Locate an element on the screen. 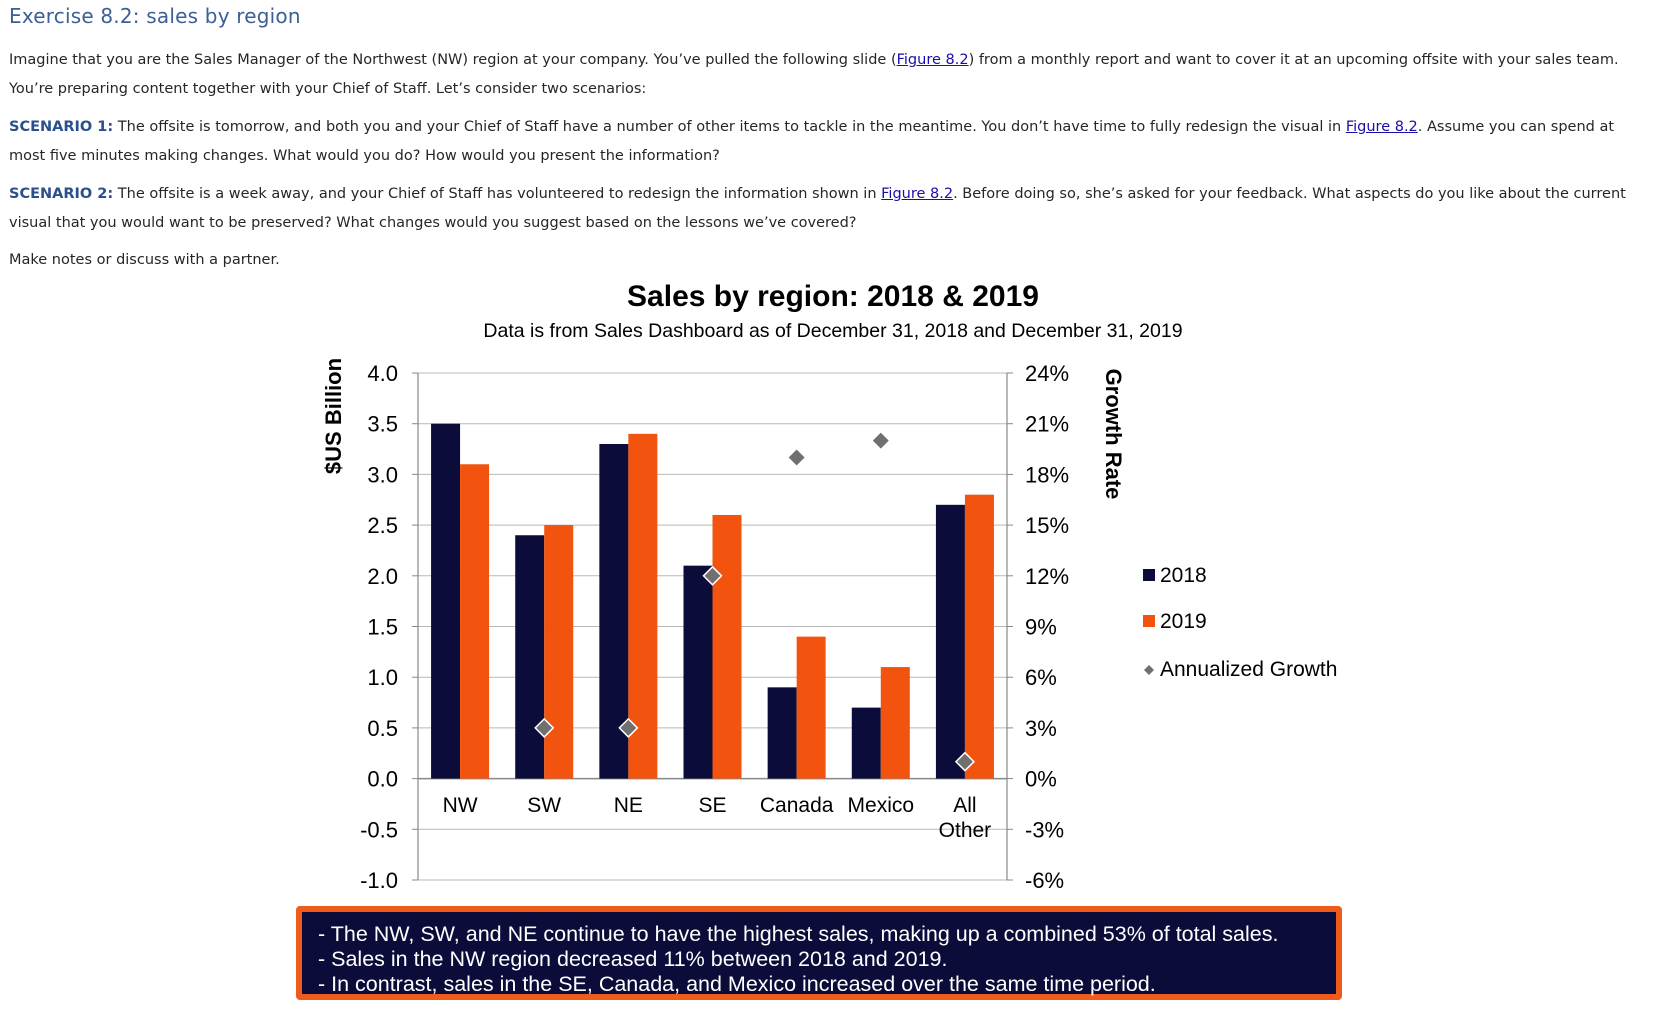  bar-2018-nw is located at coordinates (446, 601).